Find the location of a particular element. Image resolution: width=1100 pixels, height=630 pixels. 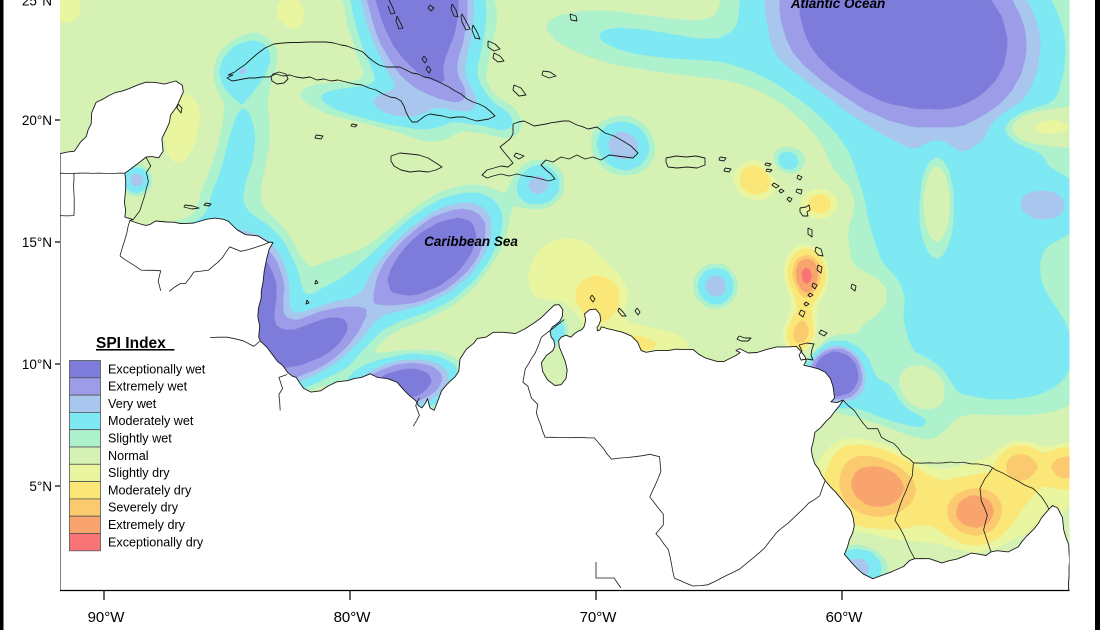

svg-text: 60°W is located at coordinates (845, 617).